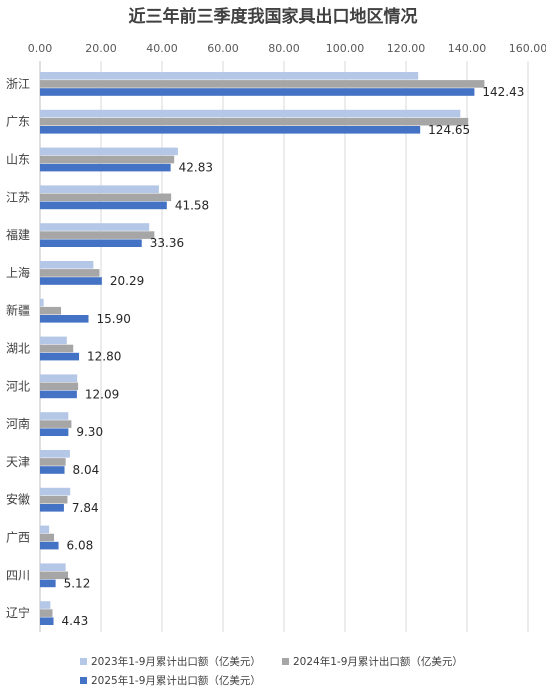 The image size is (546, 695). What do you see at coordinates (162, 48) in the screenshot?
I see `x-tick-label: 40.00` at bounding box center [162, 48].